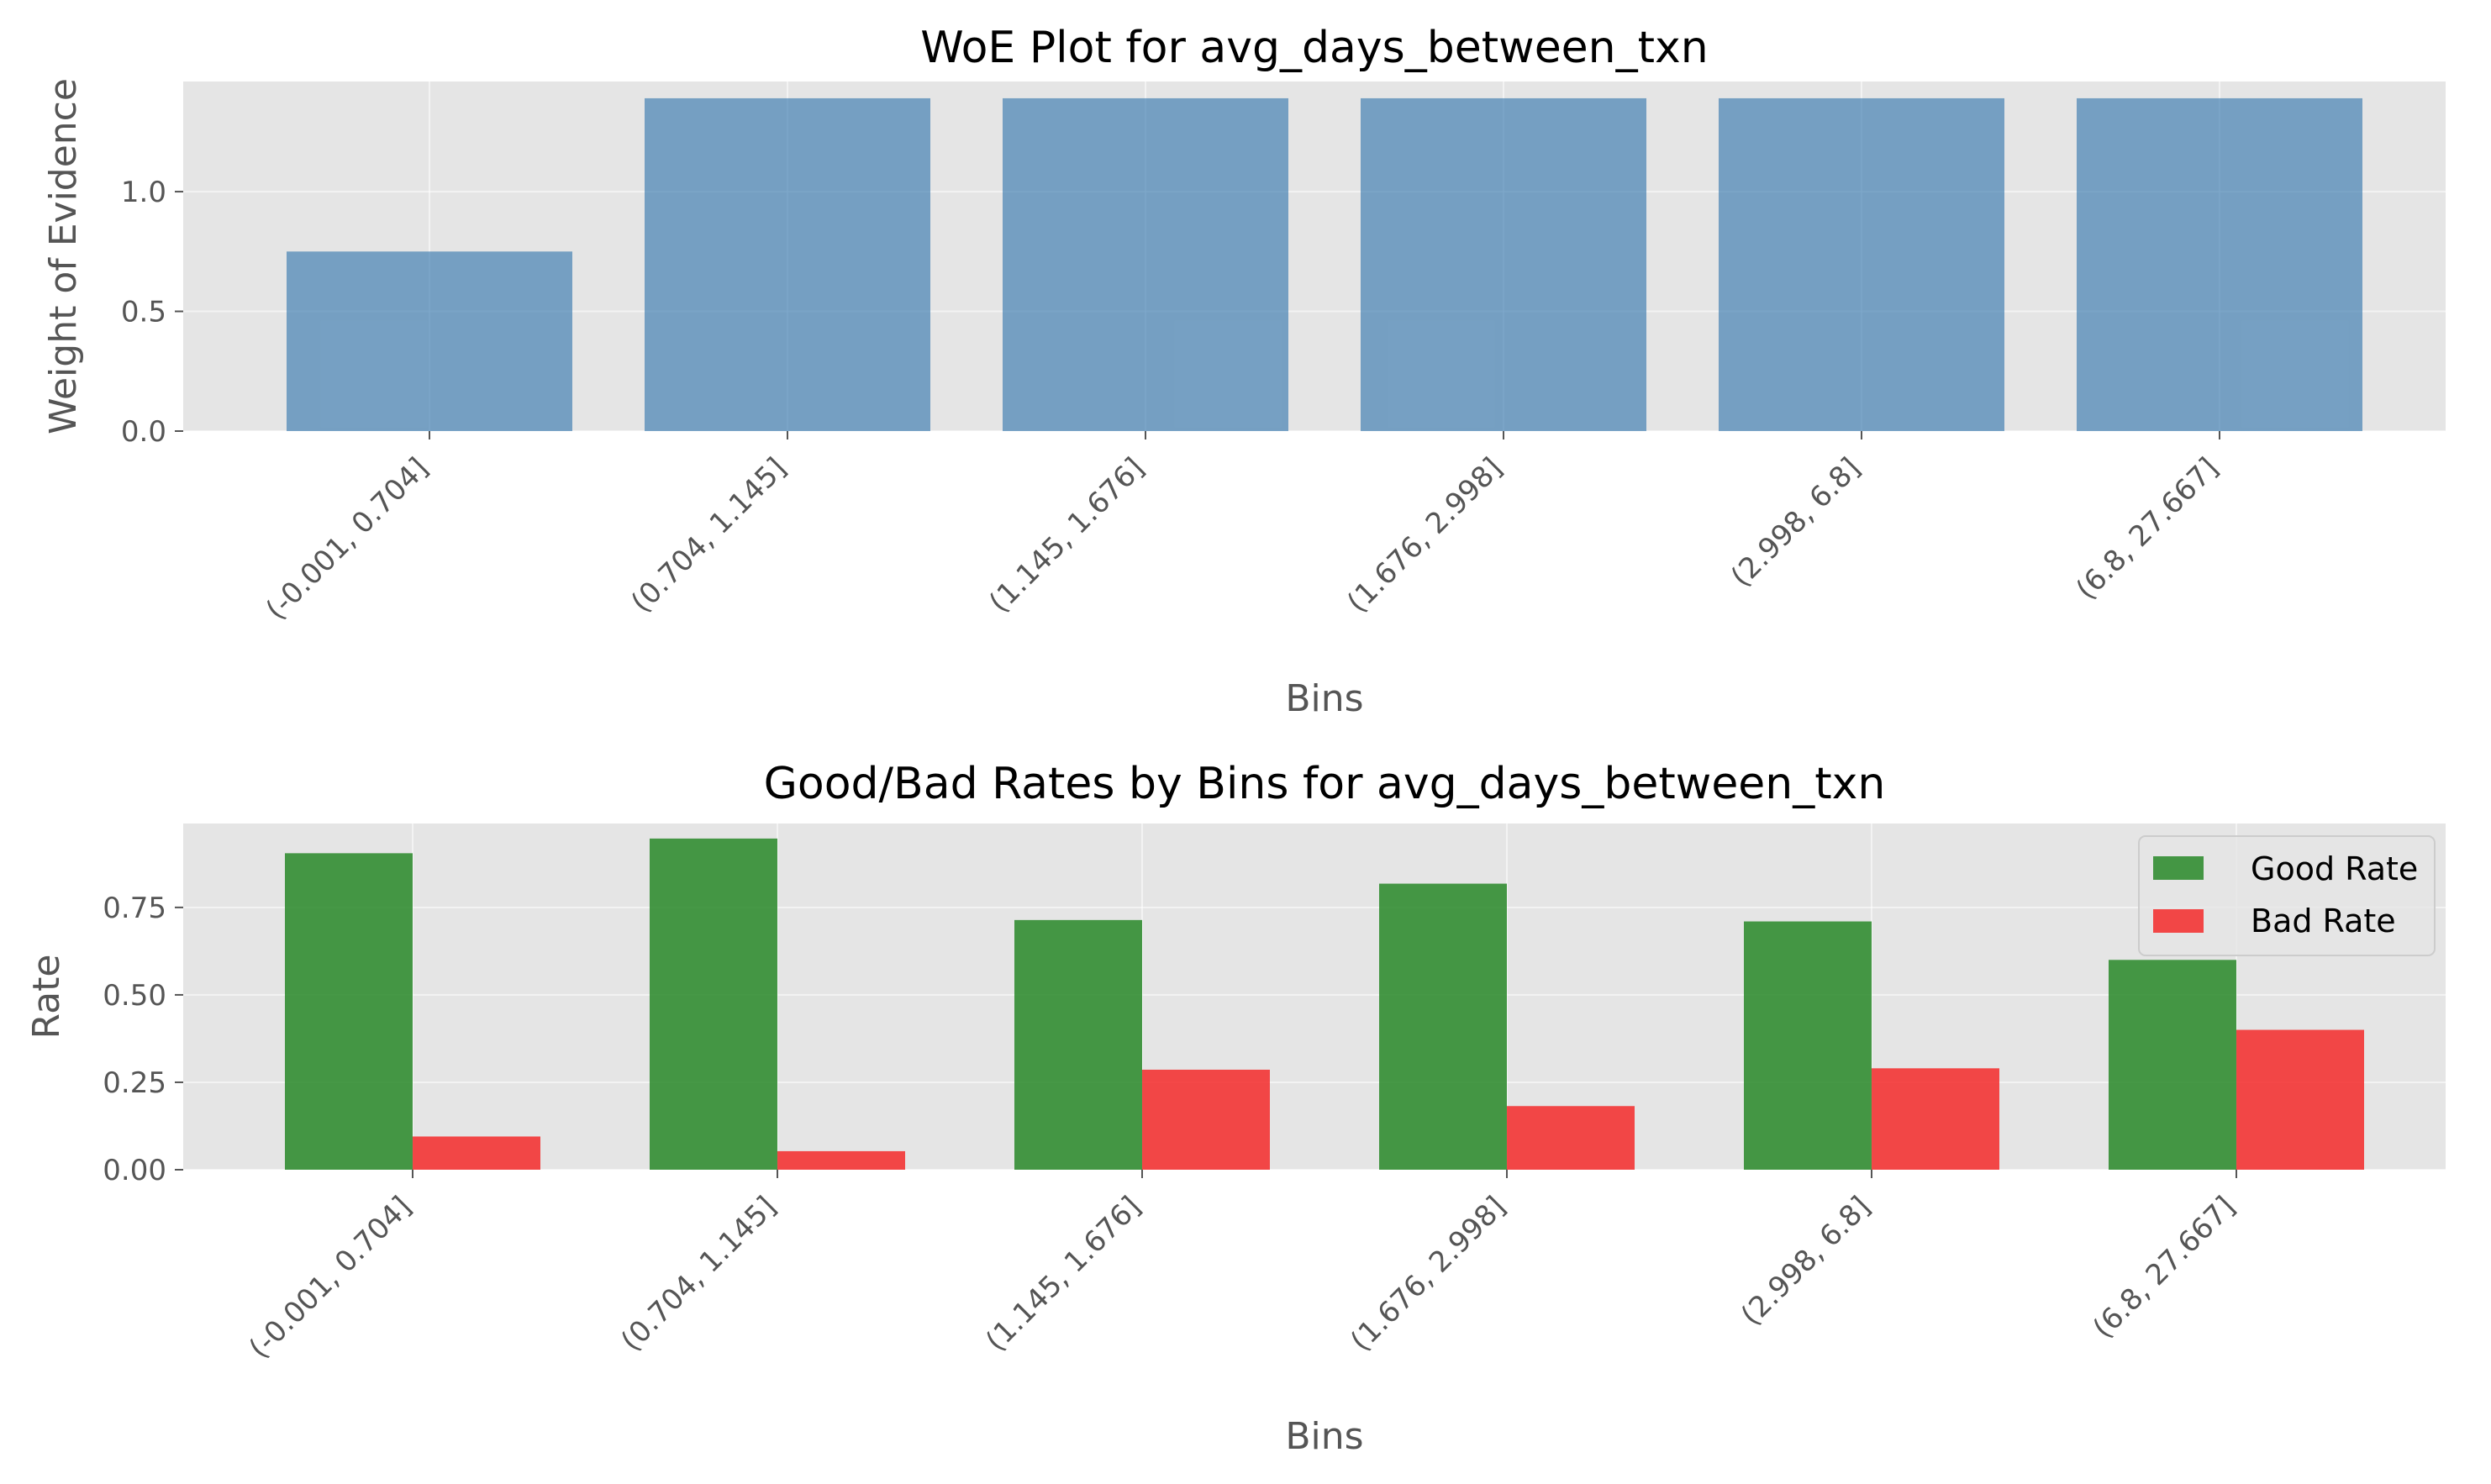 The height and width of the screenshot is (1484, 2491). What do you see at coordinates (1314, 48) in the screenshot?
I see `woe-chart-title: WoE Plot for avg_days_between_txn` at bounding box center [1314, 48].